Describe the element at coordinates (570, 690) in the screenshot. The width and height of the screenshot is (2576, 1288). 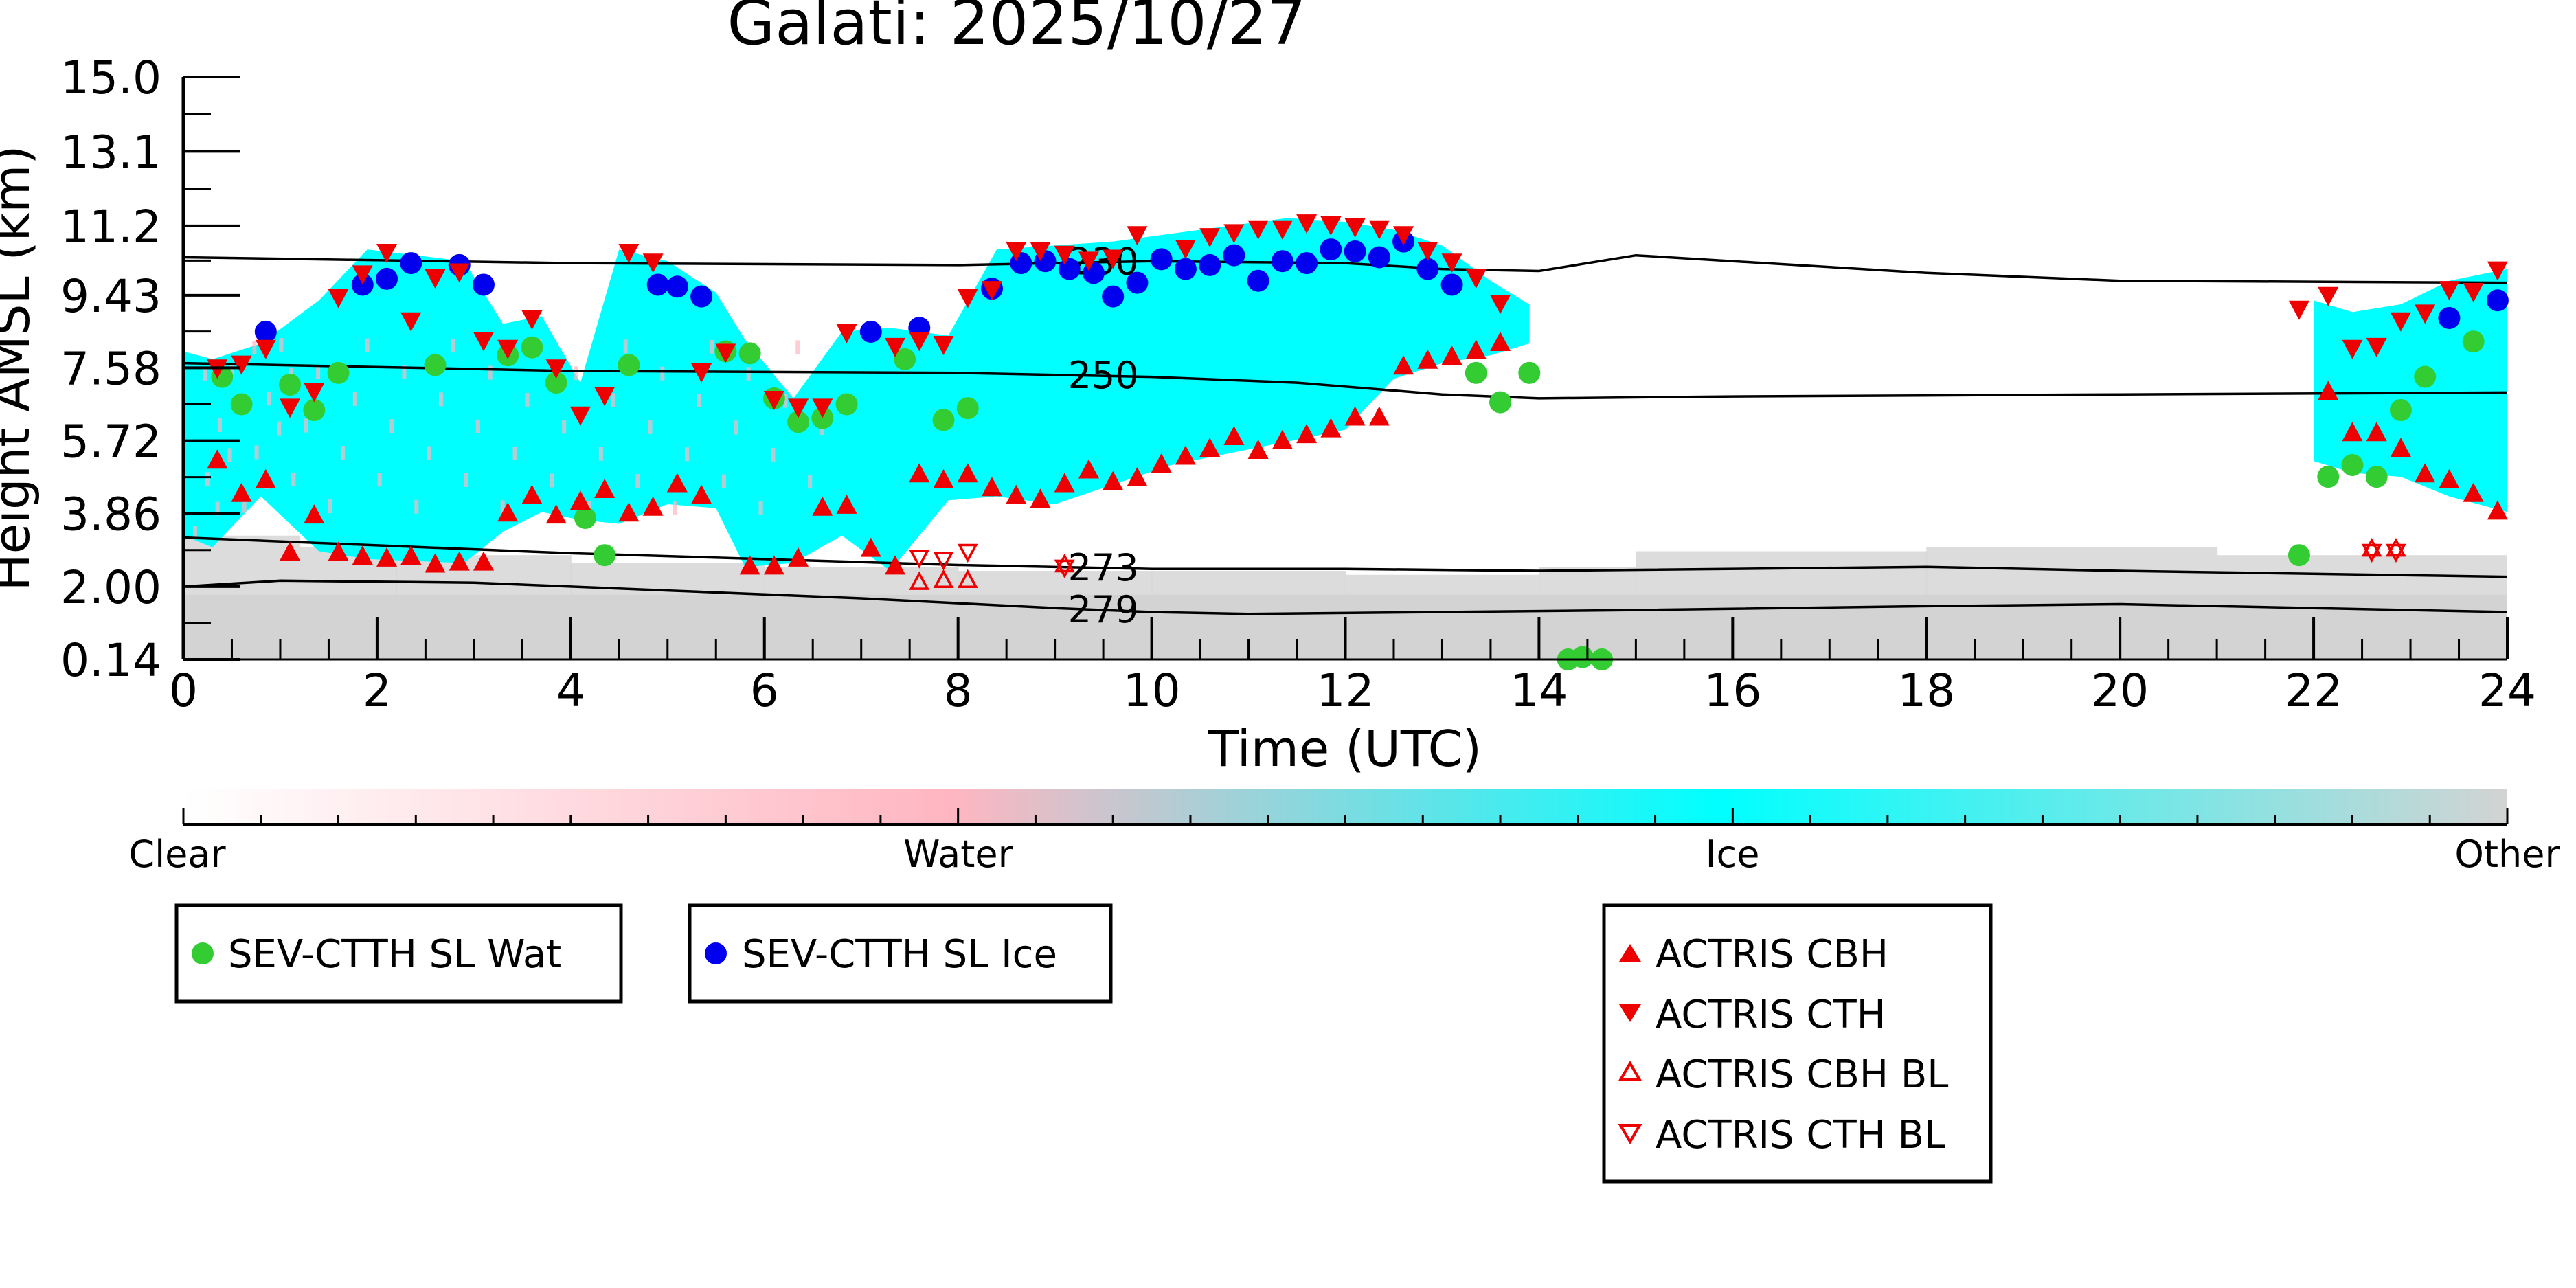
I see `x-tick-label: 4` at that location.